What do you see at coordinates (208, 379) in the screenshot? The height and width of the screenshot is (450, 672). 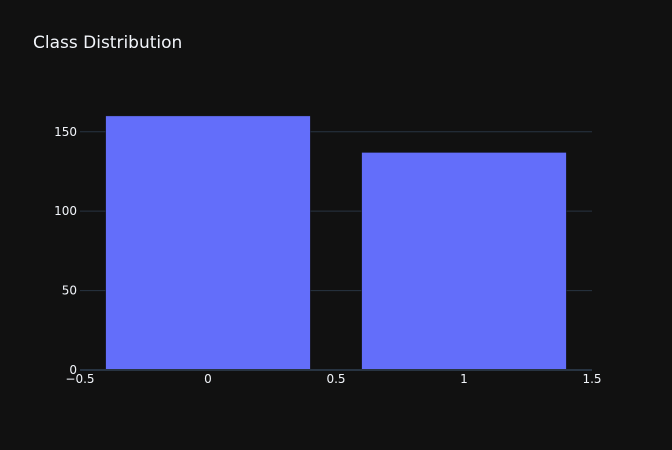 I see `x-tick-label: 0` at bounding box center [208, 379].